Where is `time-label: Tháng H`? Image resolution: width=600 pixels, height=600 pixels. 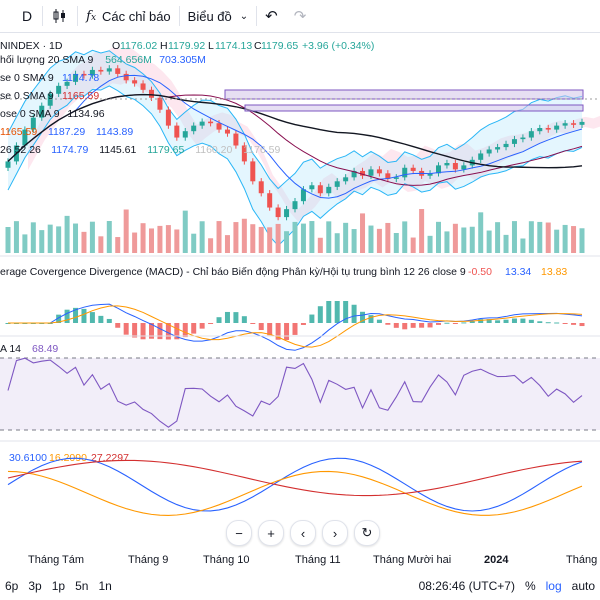
time-label: Tháng H is located at coordinates (583, 560).